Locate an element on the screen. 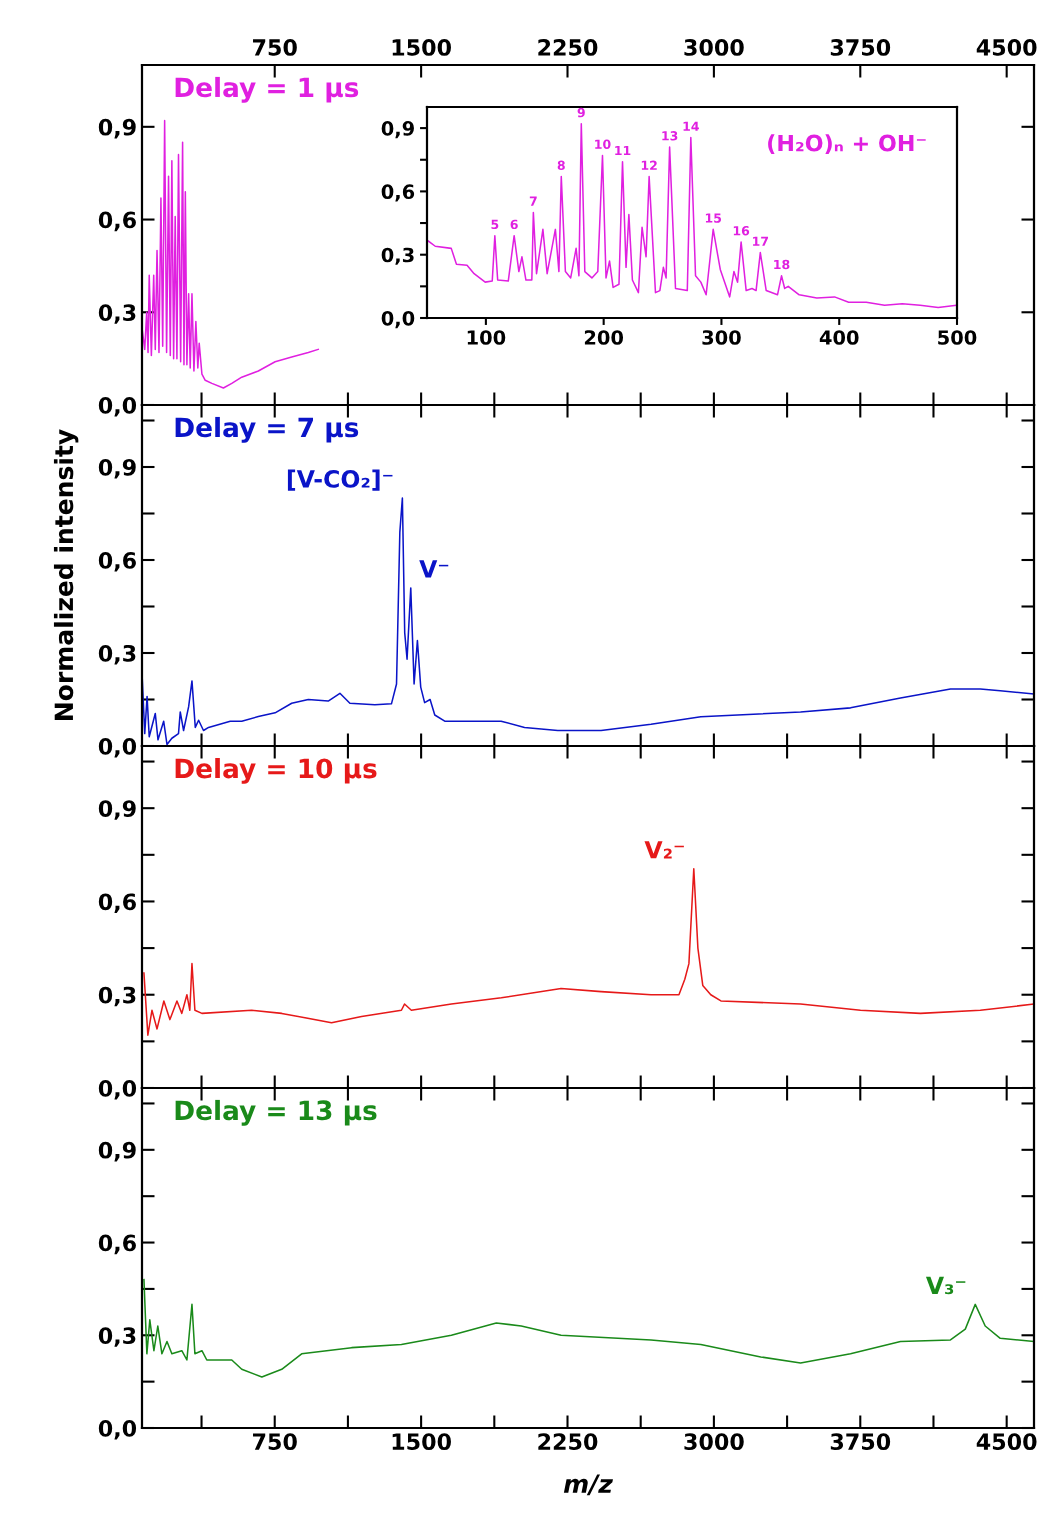 The height and width of the screenshot is (1535, 1043). x-tick-label: 1500 is located at coordinates (421, 1442).